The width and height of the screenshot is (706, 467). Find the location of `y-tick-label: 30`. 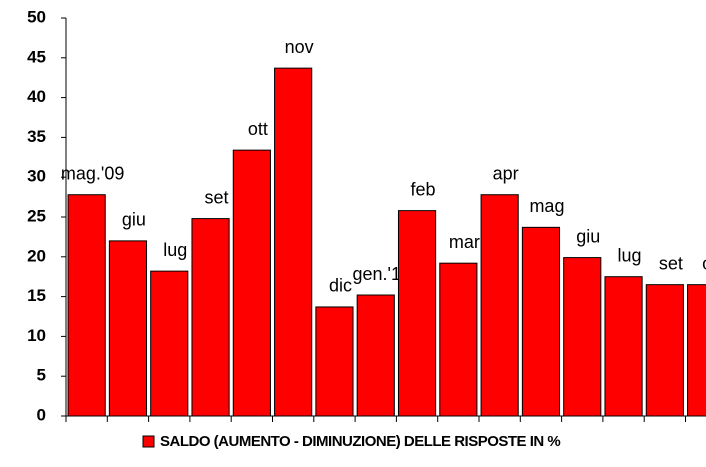

y-tick-label: 30 is located at coordinates (36, 176).